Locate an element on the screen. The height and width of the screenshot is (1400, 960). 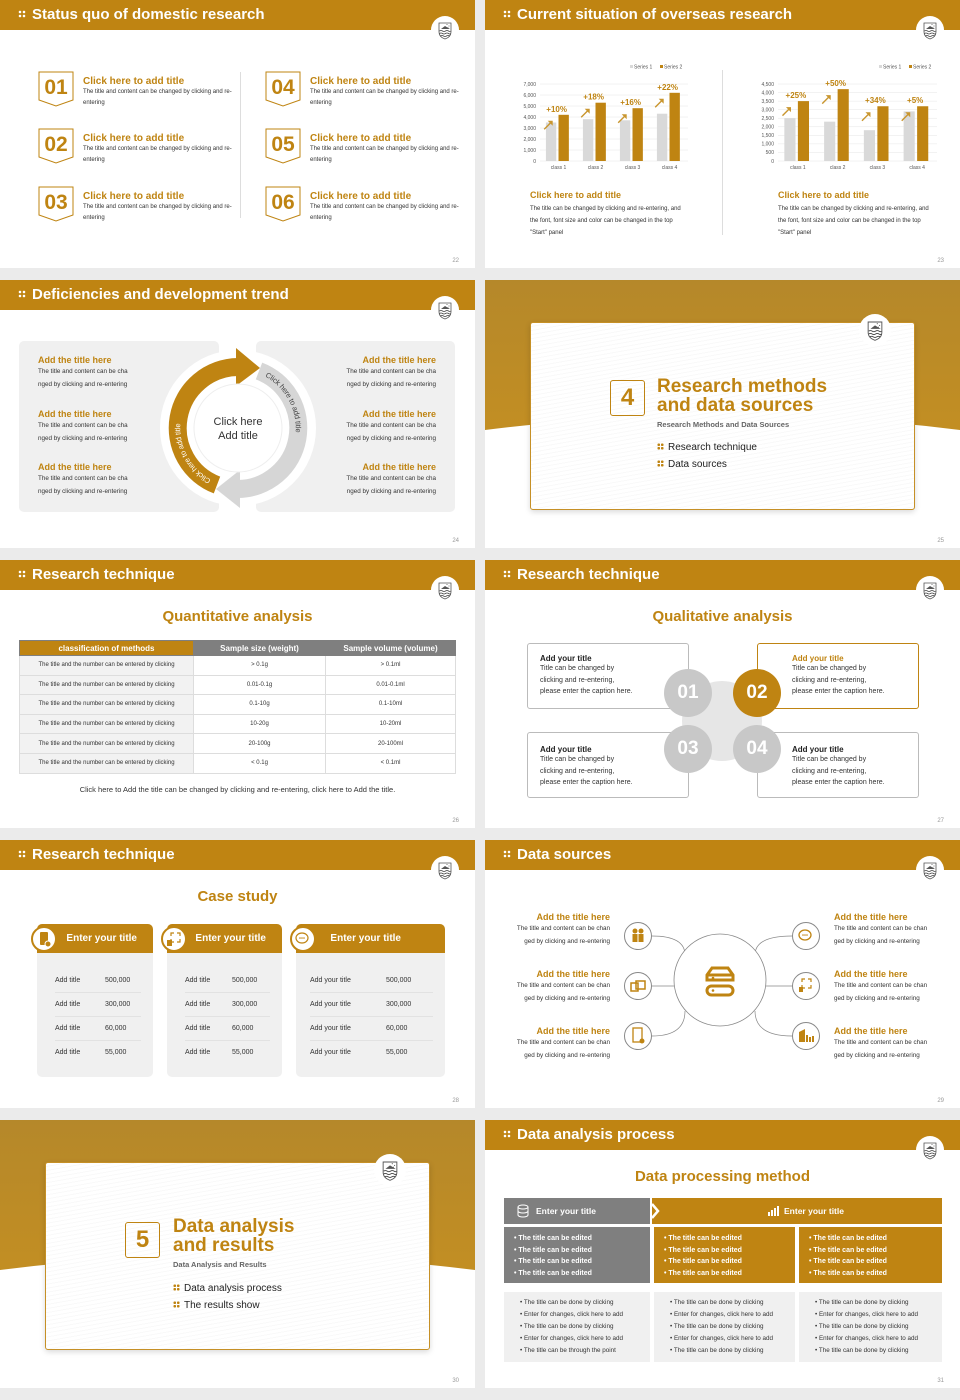
process-header-left: Enter your title is located at coordinates (577, 1211).